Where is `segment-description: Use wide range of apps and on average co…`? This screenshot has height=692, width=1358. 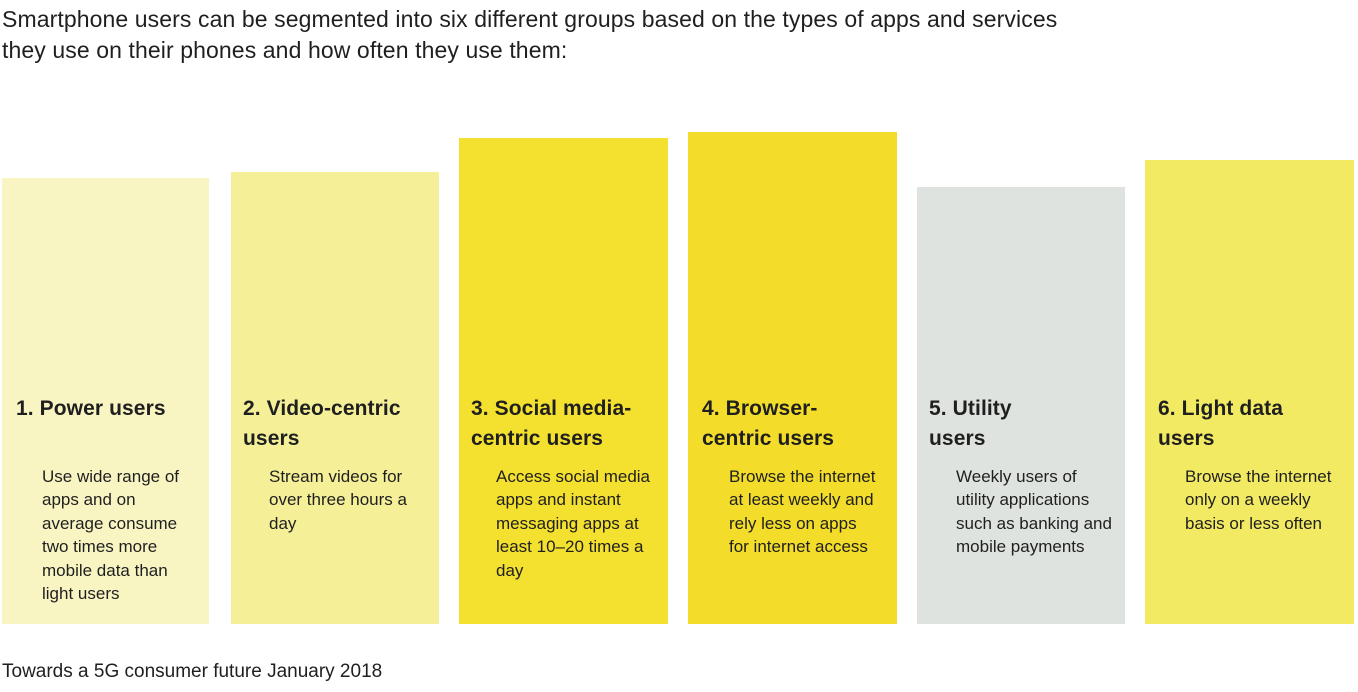
segment-description: Use wide range of apps and on average co… is located at coordinates (111, 535).